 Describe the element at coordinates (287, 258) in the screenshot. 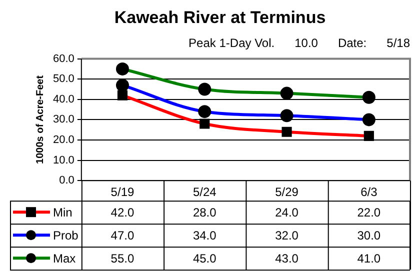

I see `data-label: 43.0` at that location.